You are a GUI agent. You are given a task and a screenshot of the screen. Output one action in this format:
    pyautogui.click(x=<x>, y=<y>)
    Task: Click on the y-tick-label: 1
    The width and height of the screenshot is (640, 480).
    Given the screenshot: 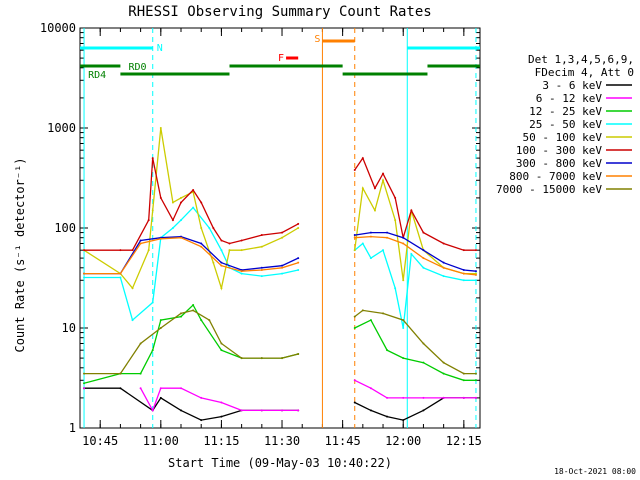 What is the action you would take?
    pyautogui.click(x=72, y=428)
    